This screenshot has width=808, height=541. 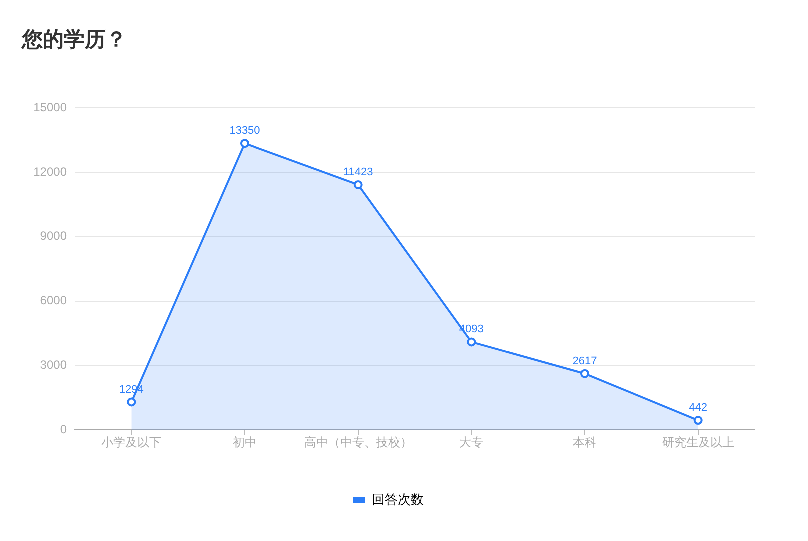 I want to click on y-tick-label: 15000, so click(x=51, y=107).